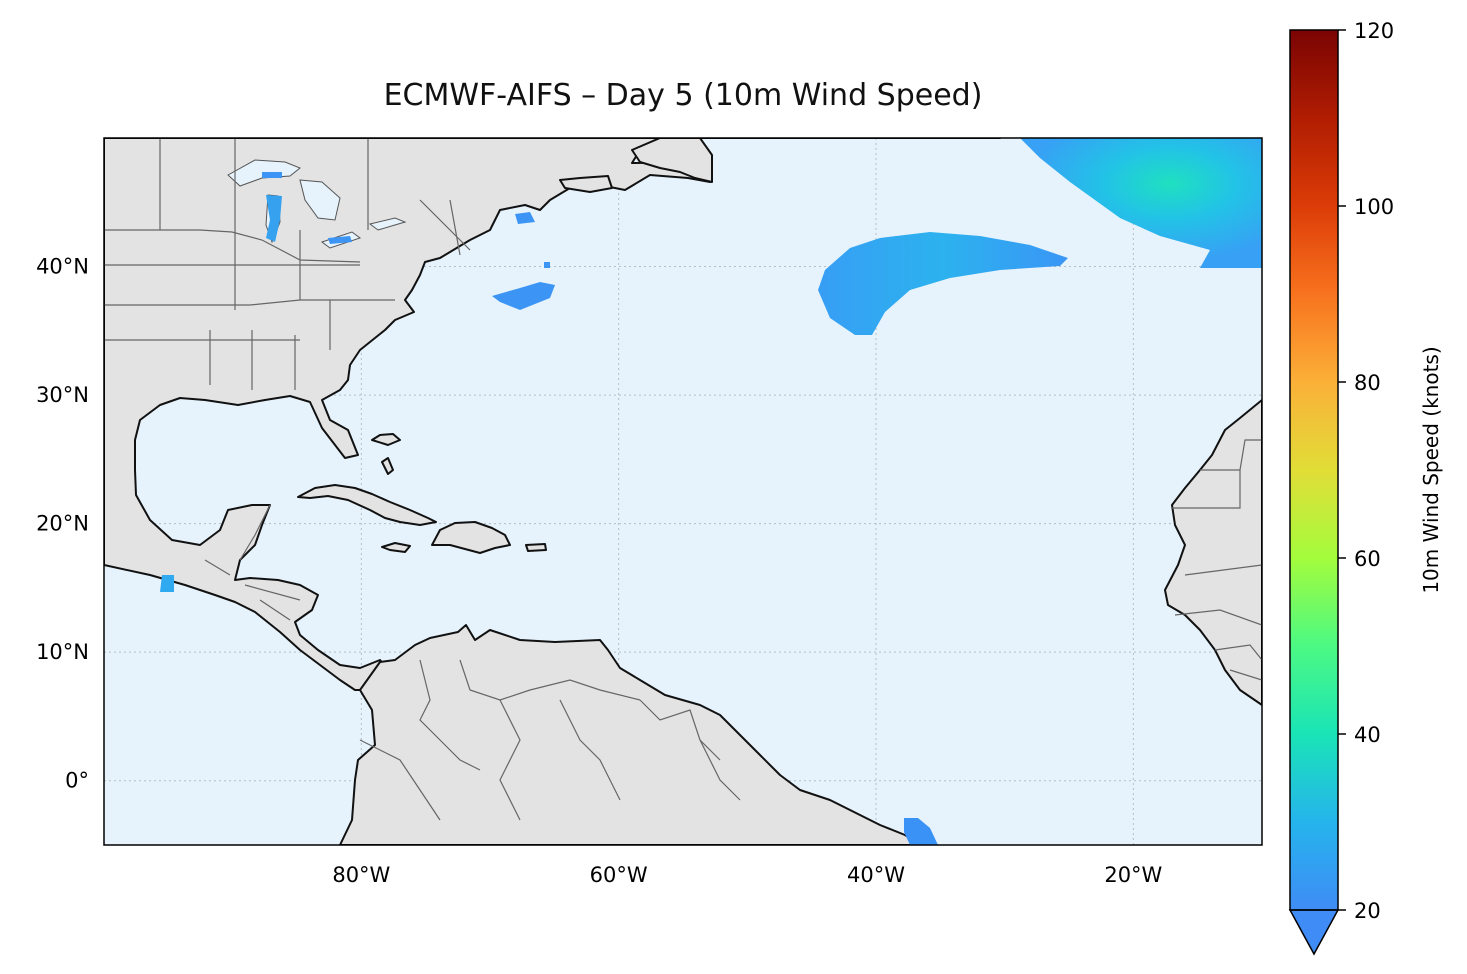 This screenshot has height=974, width=1467. I want to click on colorbar-tick-label: 80, so click(1367, 383).